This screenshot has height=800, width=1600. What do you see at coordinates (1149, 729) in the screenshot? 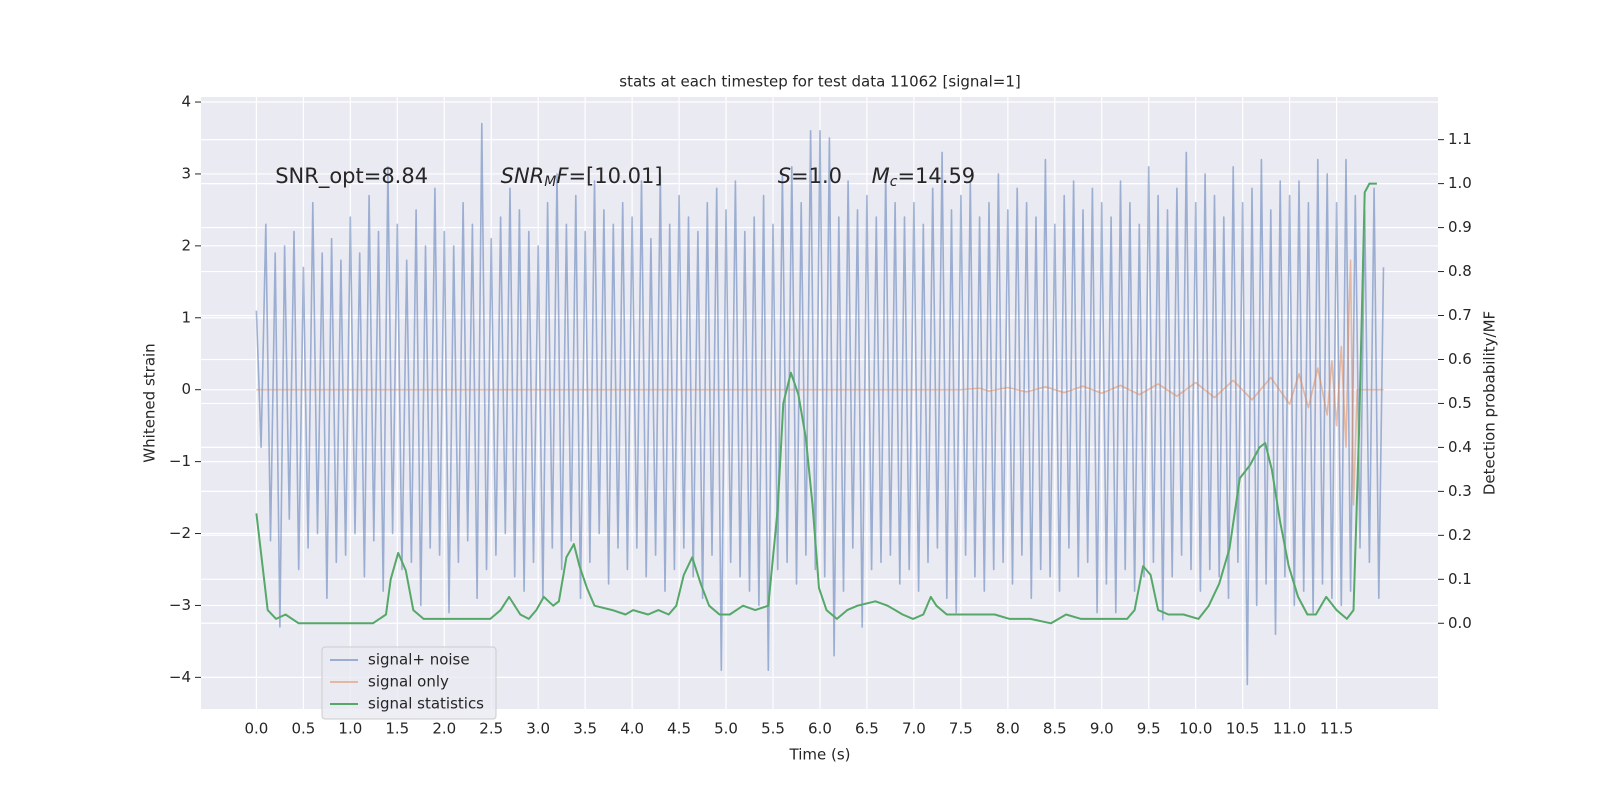
I see `x-tick-label: 9.5` at bounding box center [1149, 729].